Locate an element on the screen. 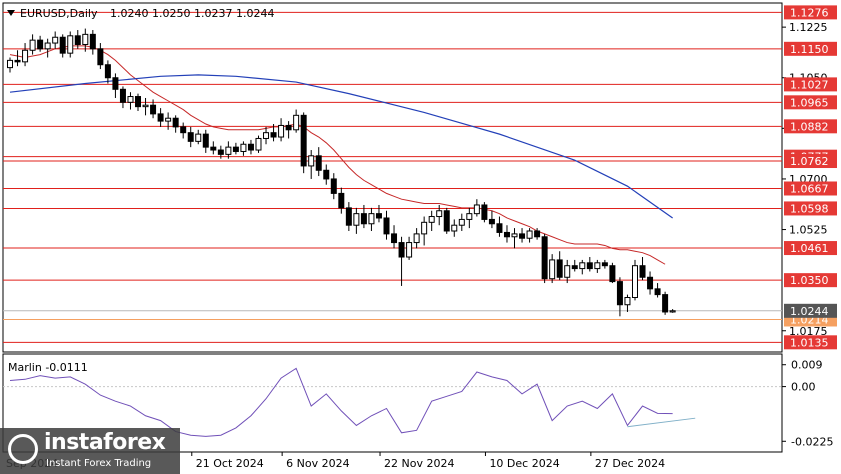  level-tag-11-bg is located at coordinates (810, 342).